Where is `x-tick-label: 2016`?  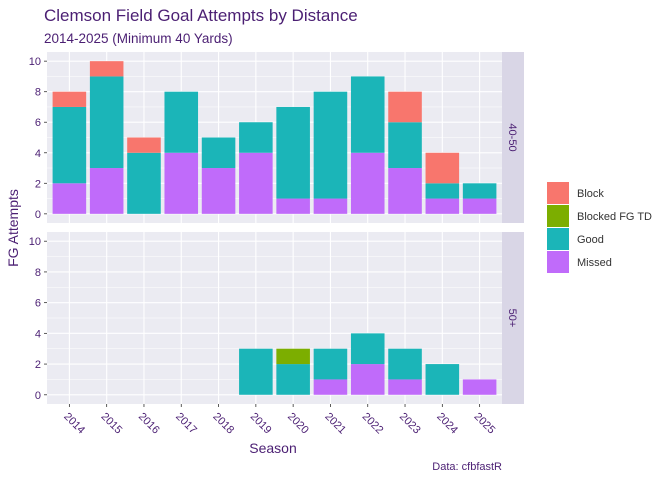 x-tick-label: 2016 is located at coordinates (149, 424).